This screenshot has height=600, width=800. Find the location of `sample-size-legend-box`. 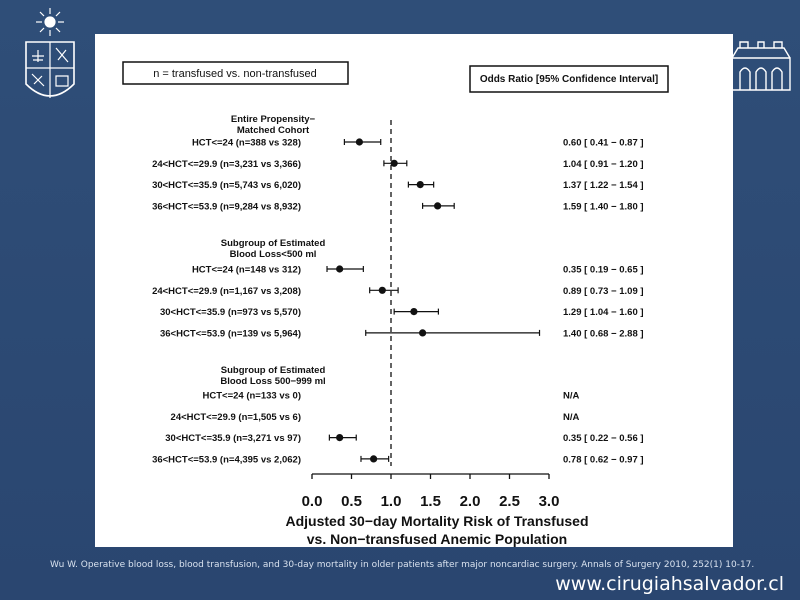

sample-size-legend-box is located at coordinates (235, 73).